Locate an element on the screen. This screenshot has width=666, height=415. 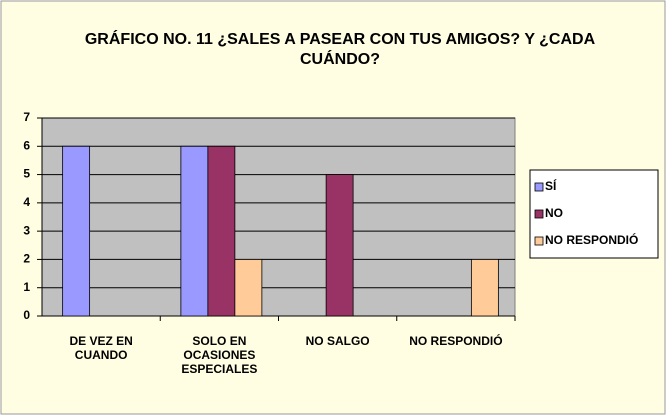
y-tick-label: 5 is located at coordinates (26, 174).